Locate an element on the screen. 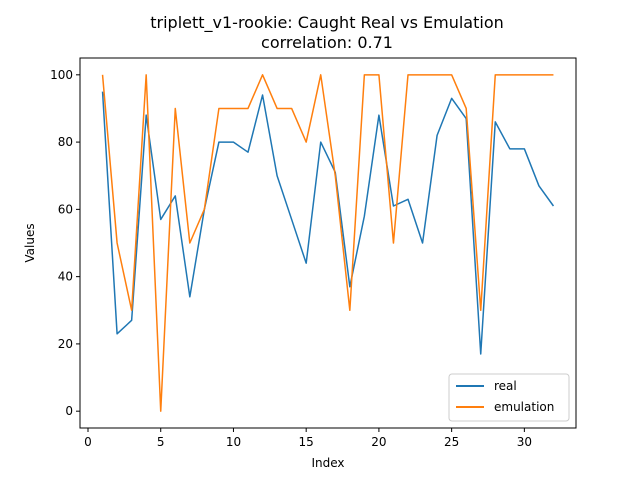 The image size is (640, 480). legend: real emulation is located at coordinates (509, 397).